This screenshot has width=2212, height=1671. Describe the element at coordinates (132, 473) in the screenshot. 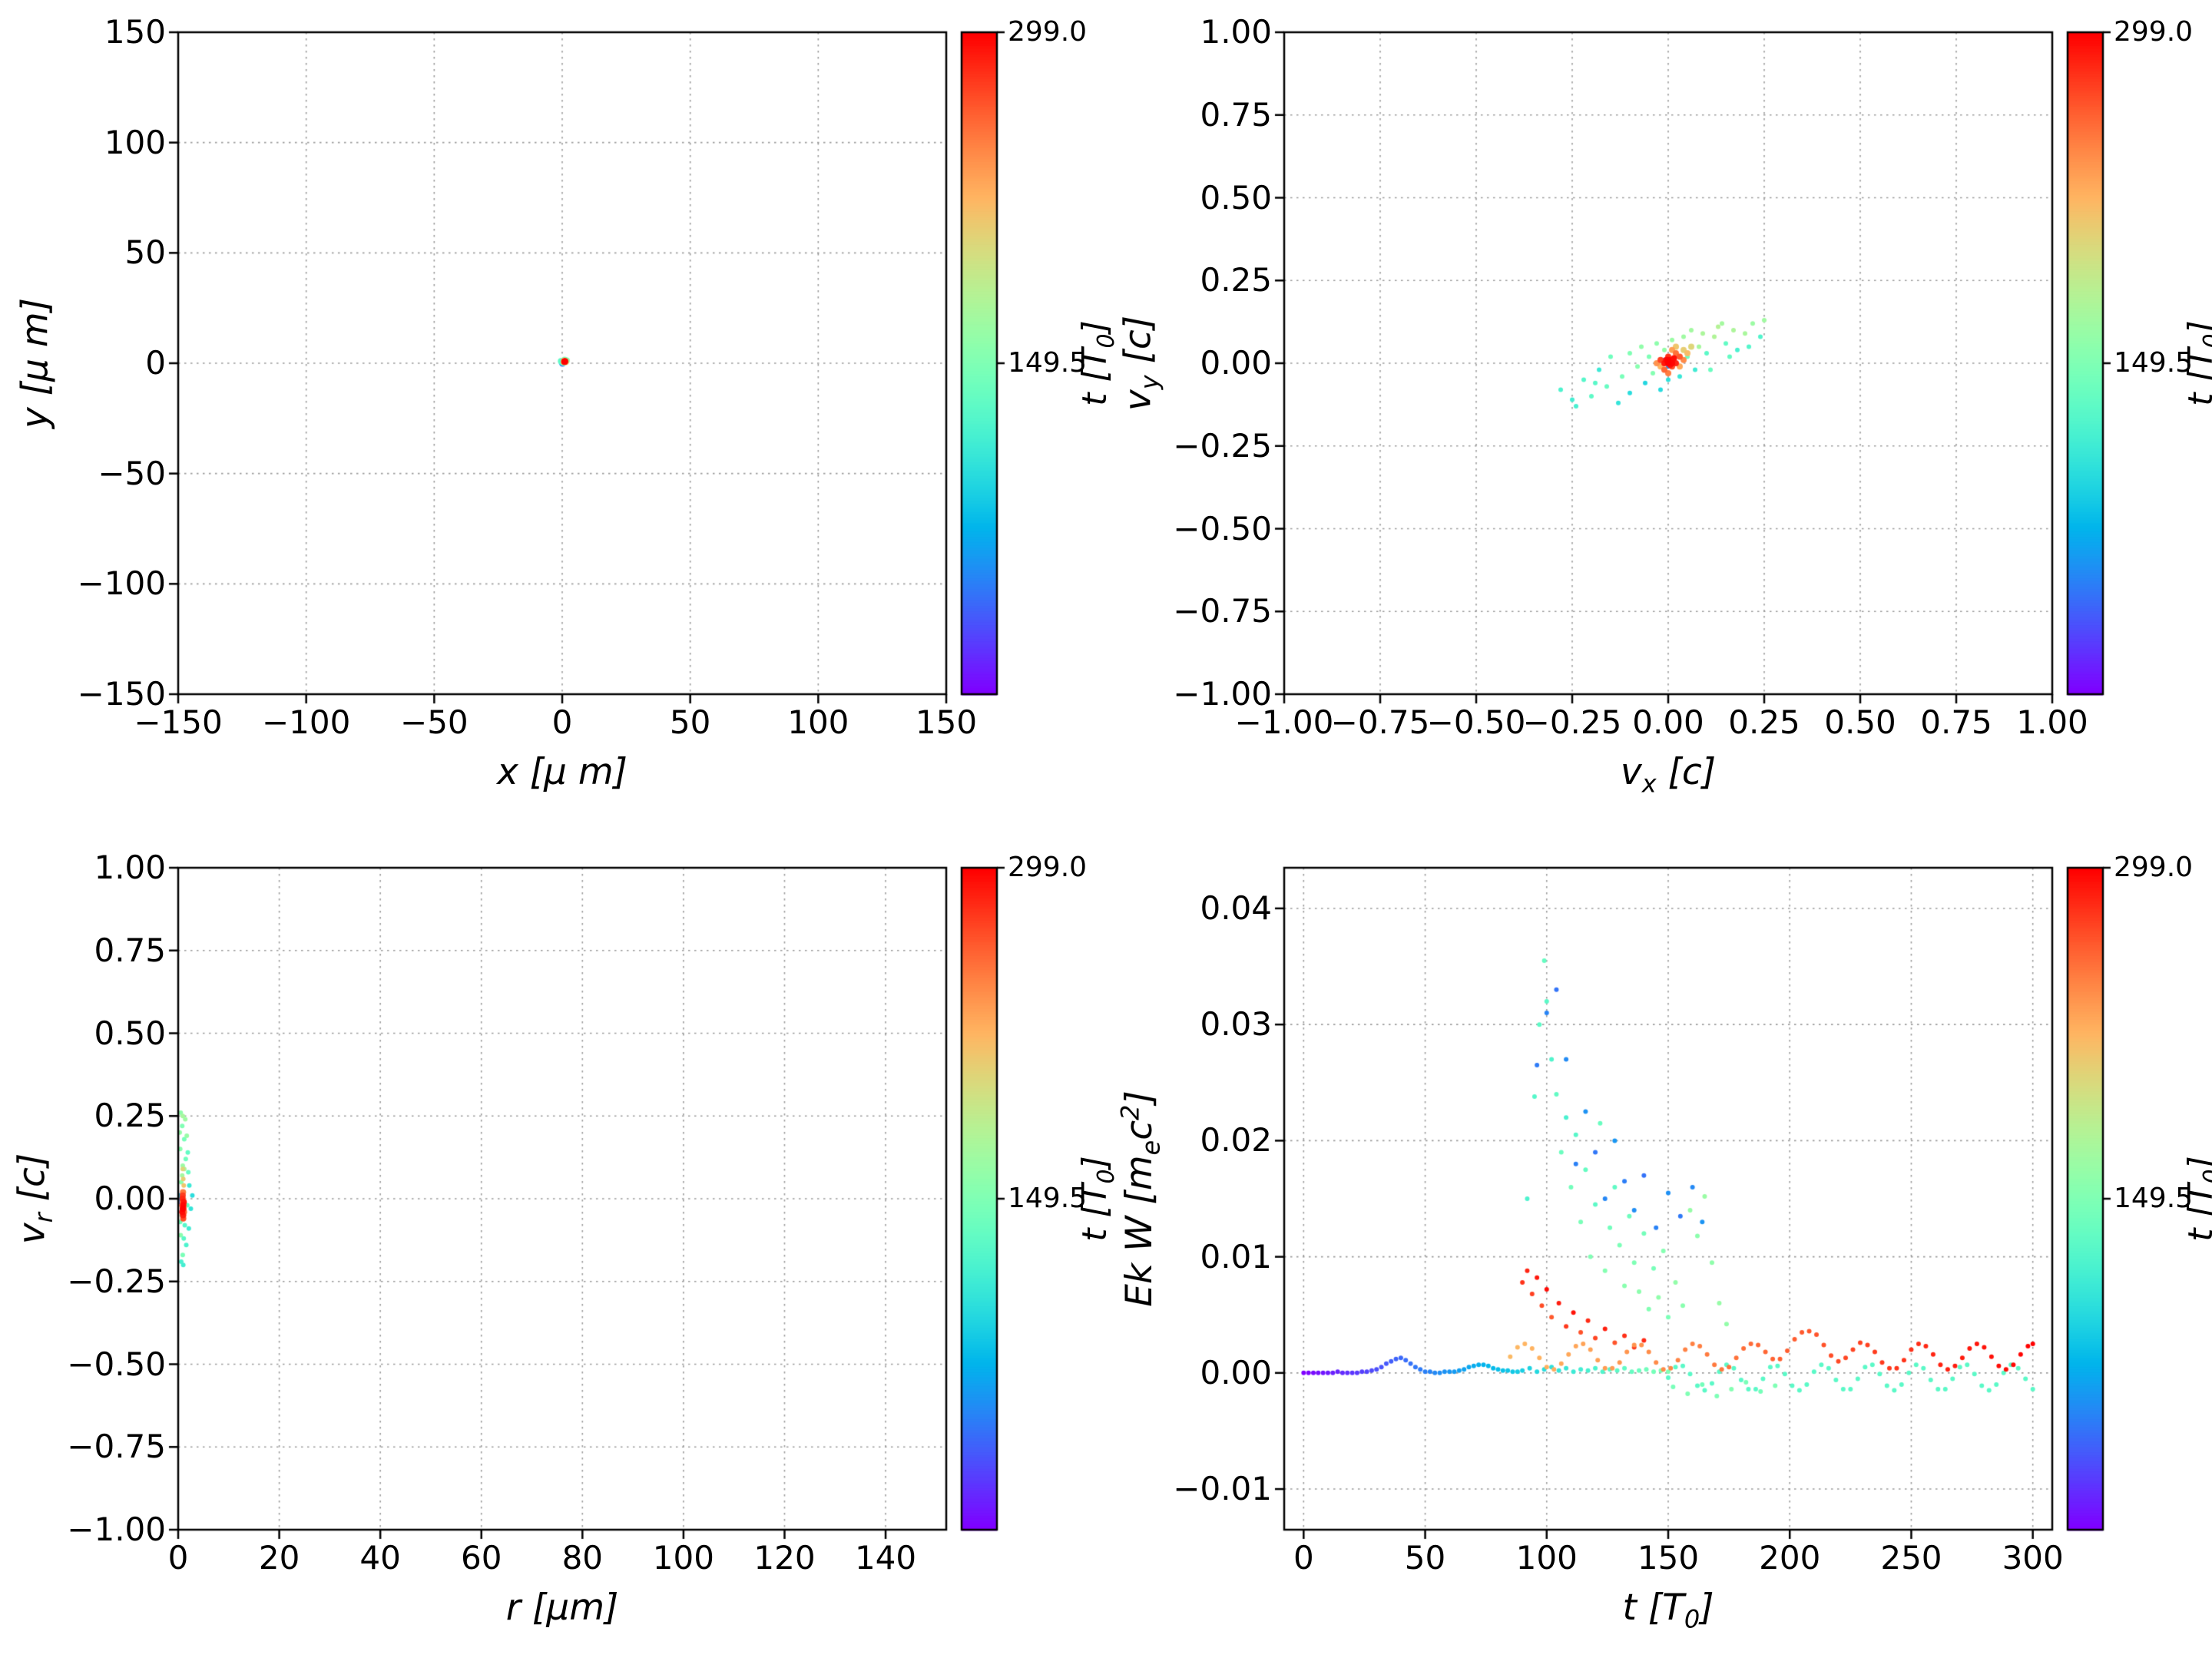

I see `y-tick-label: −50` at that location.